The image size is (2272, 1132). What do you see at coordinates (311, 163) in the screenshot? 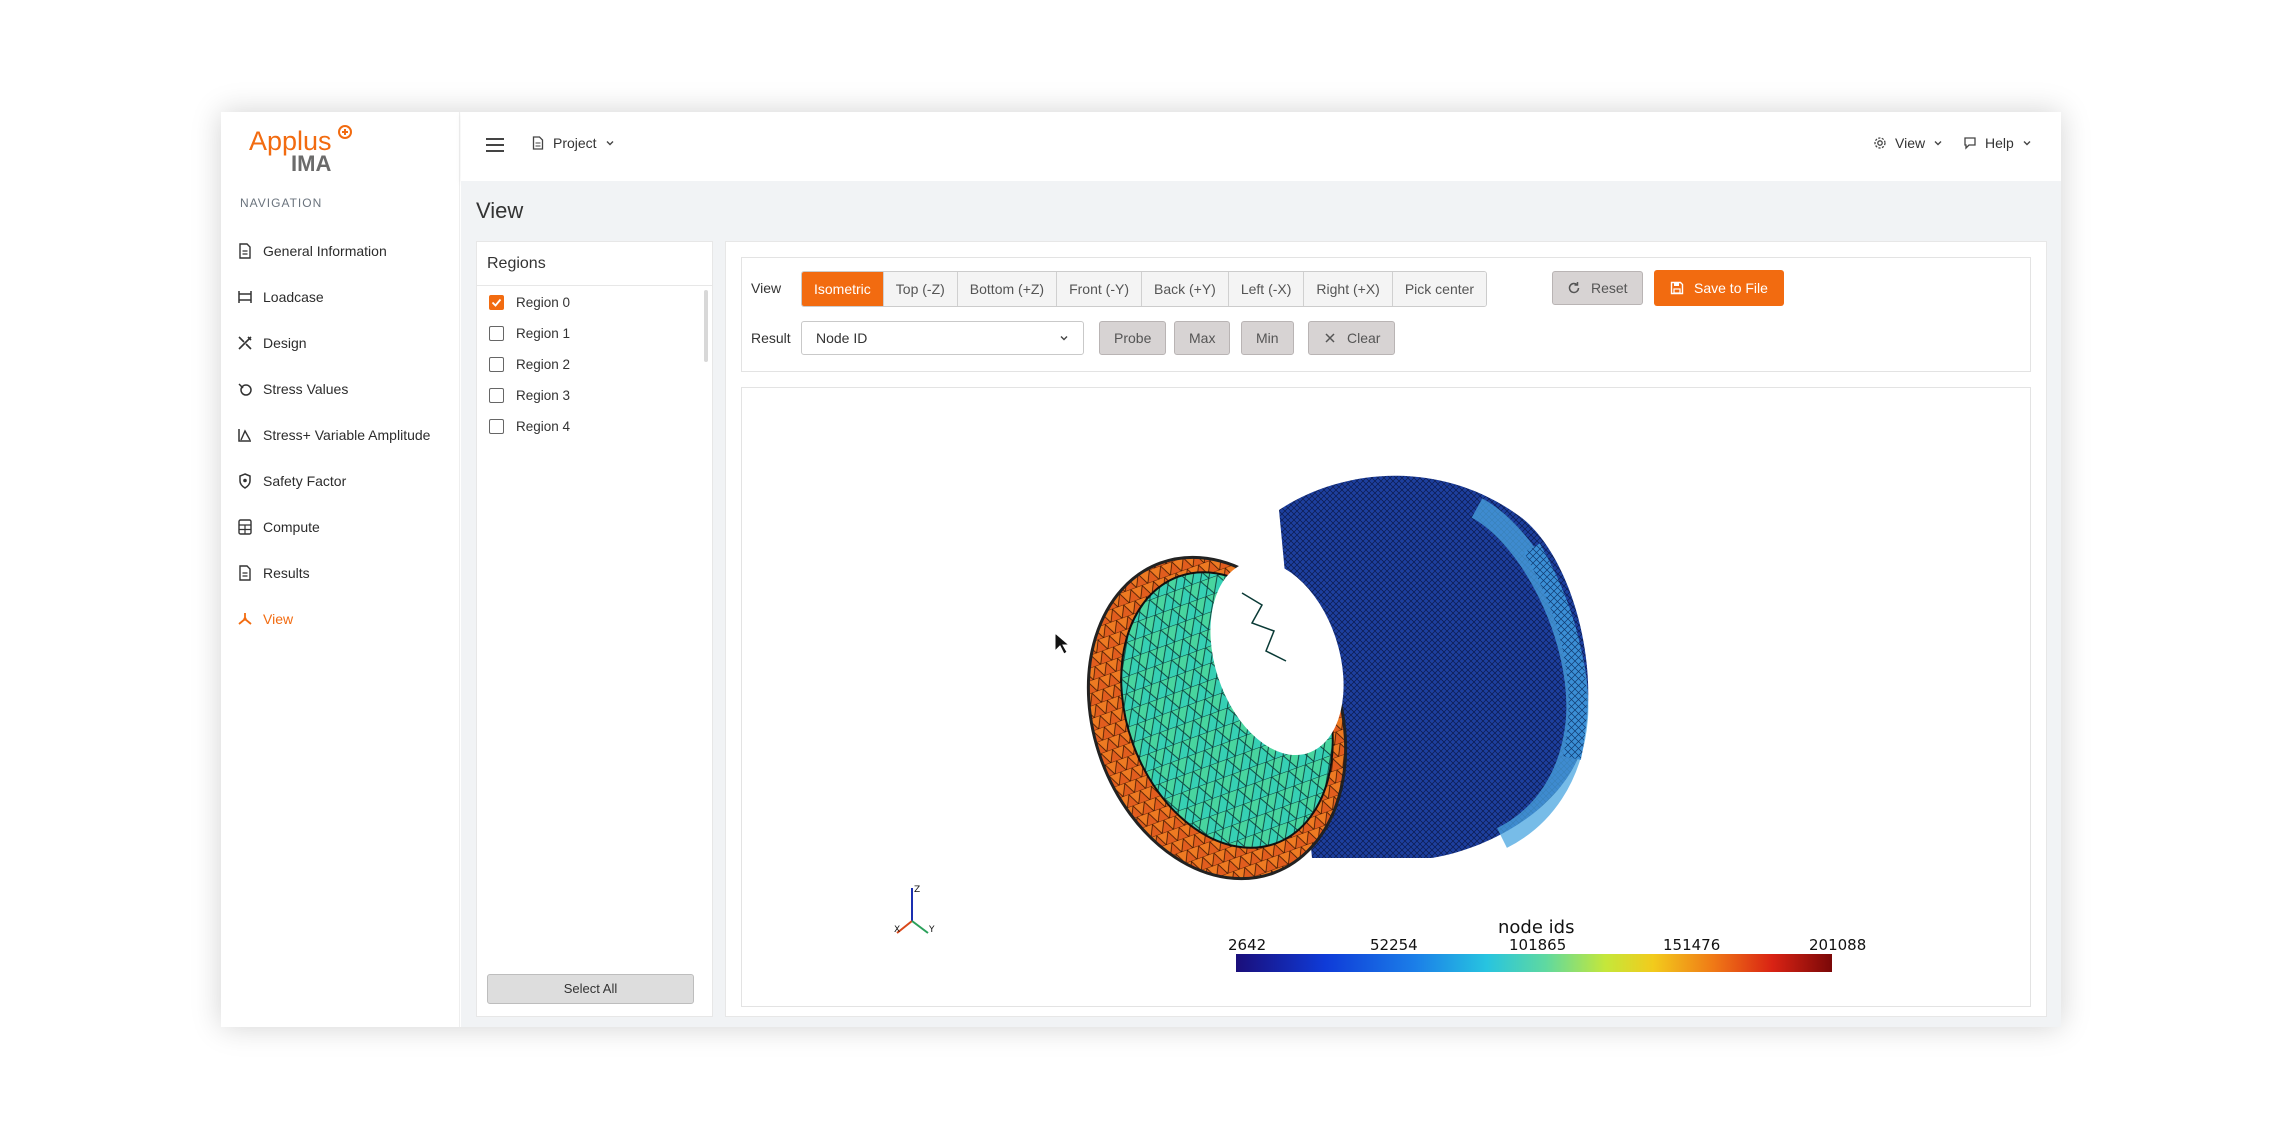
I see `logo-line2: IMA` at bounding box center [311, 163].